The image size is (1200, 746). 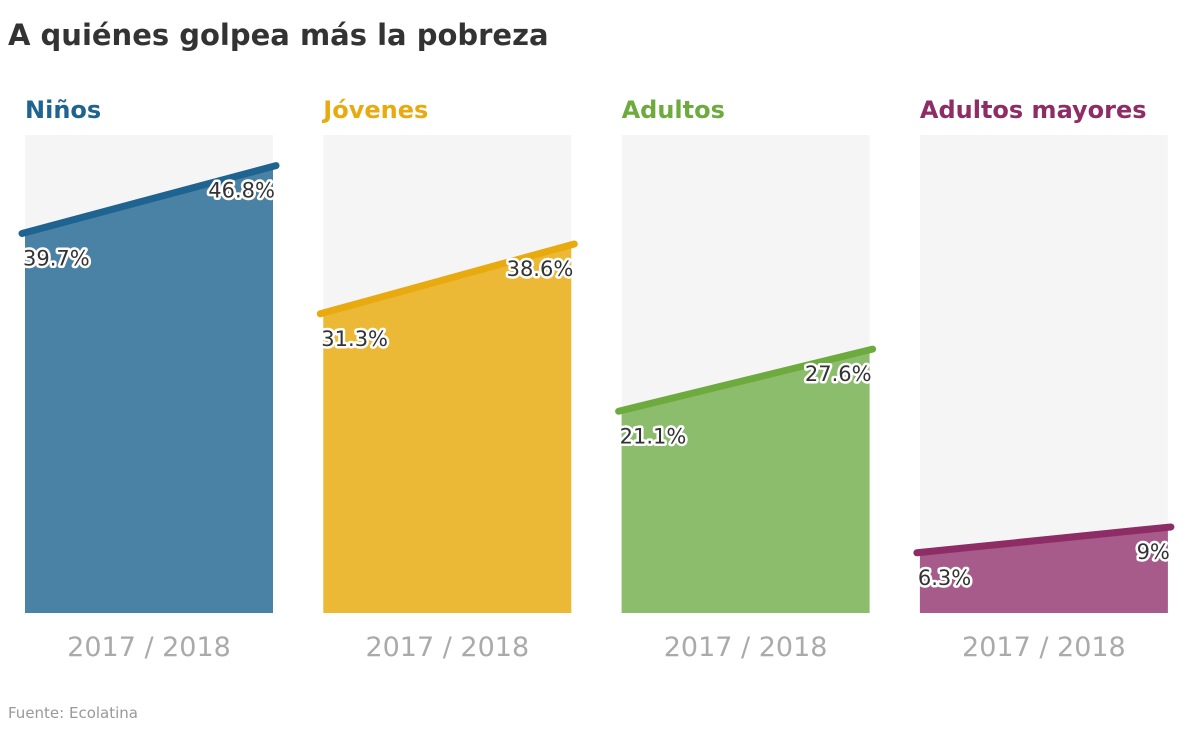 I want to click on source-note: Fuente: Ecolatina, so click(x=73, y=713).